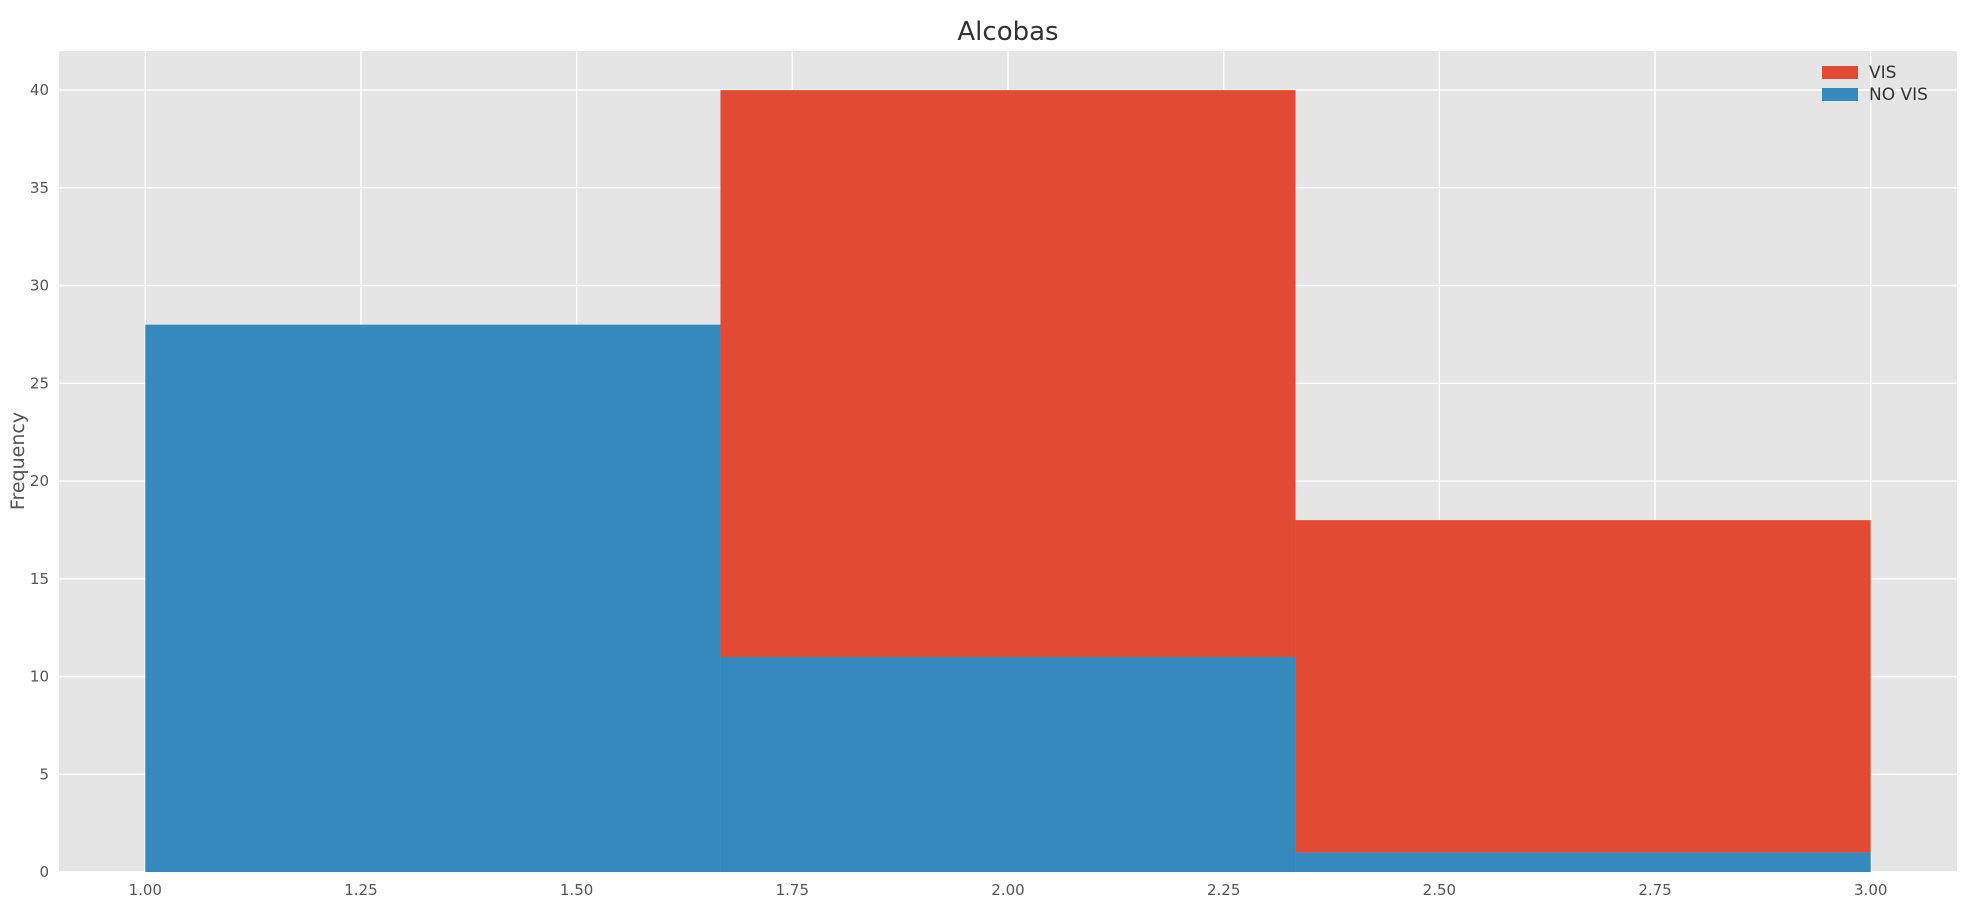  Describe the element at coordinates (39, 677) in the screenshot. I see `y-tick-label-2: 10` at that location.